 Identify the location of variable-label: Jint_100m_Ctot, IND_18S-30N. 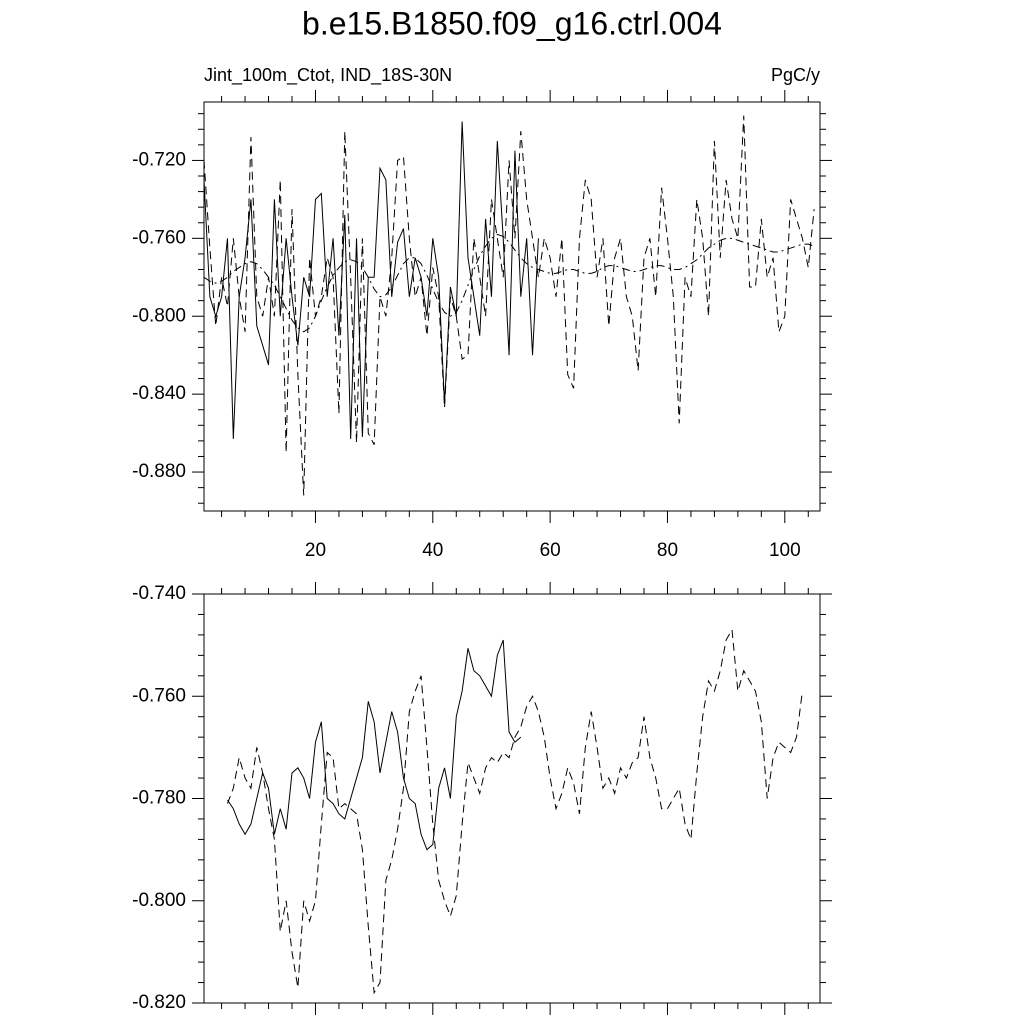
(328, 75).